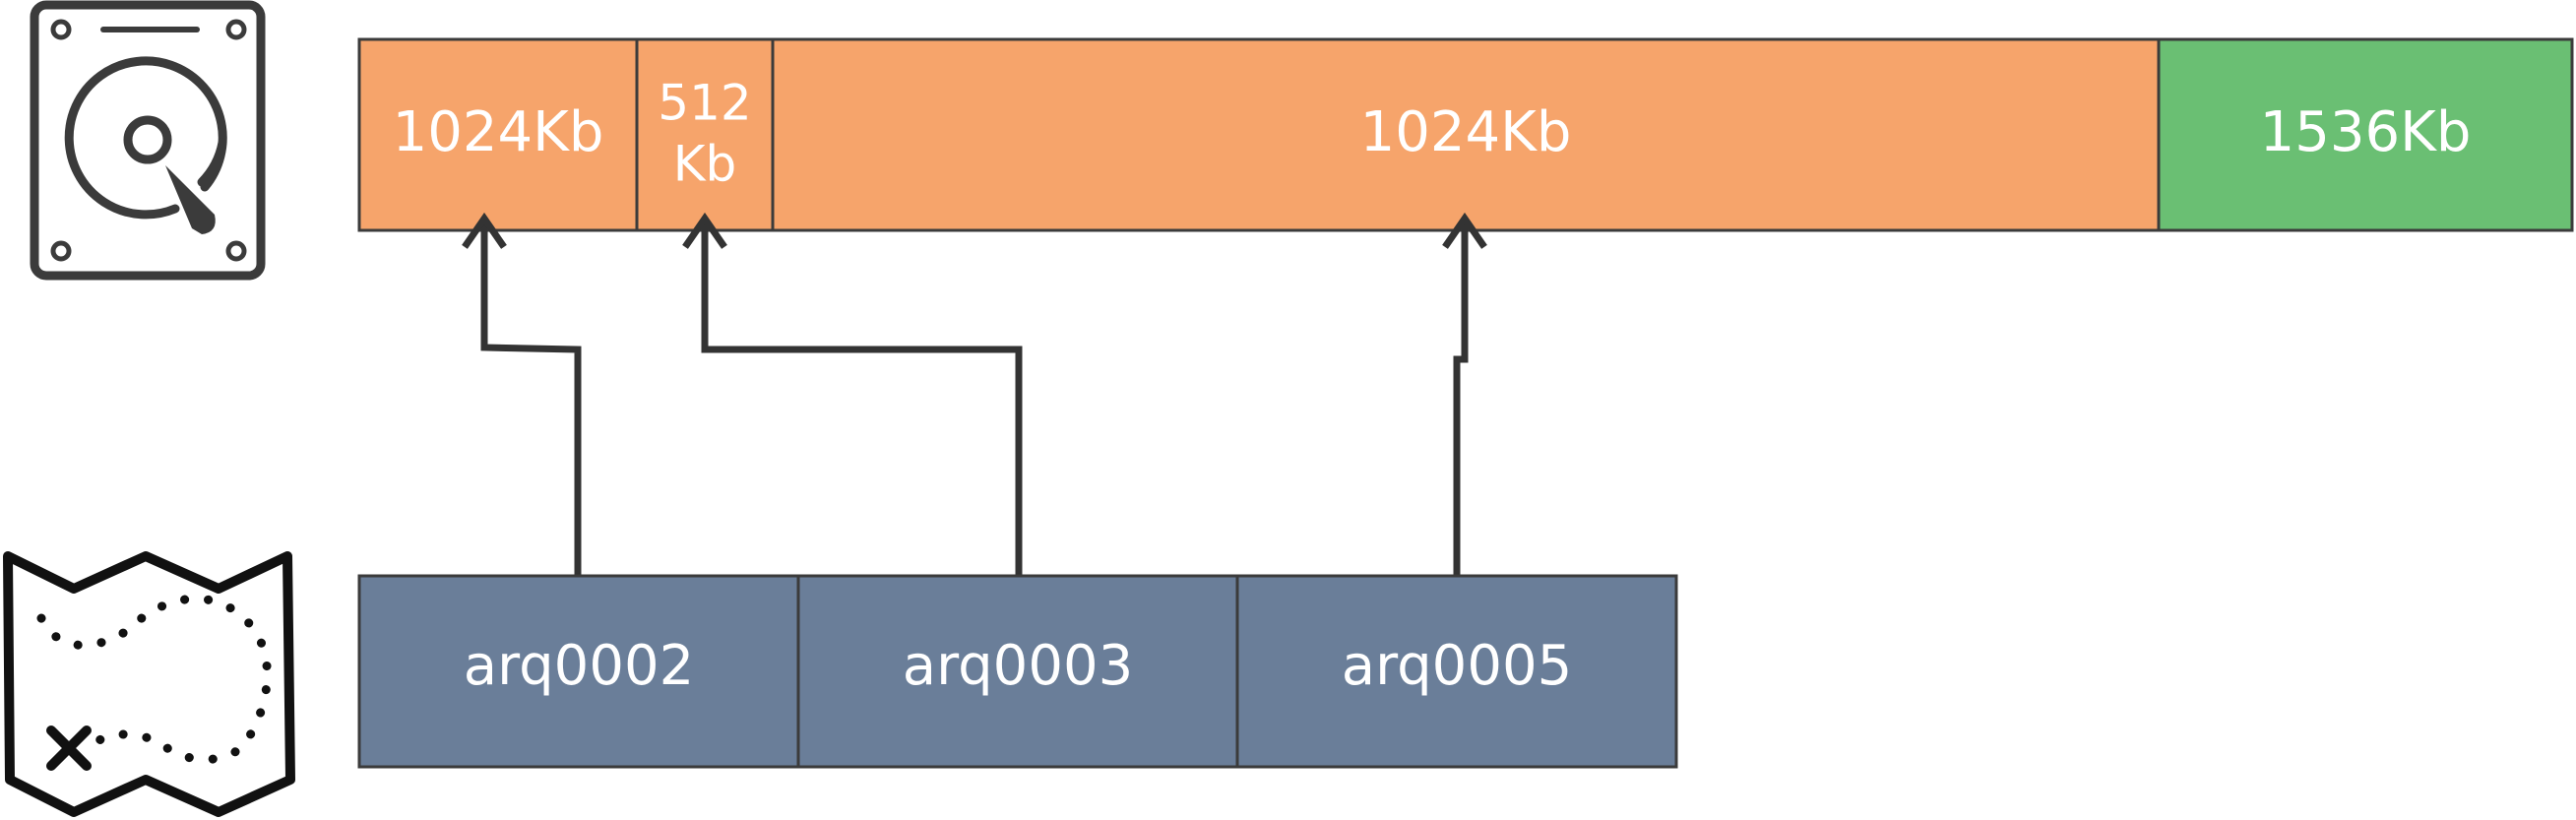  I want to click on file-entry: arq0003, so click(1017, 671).